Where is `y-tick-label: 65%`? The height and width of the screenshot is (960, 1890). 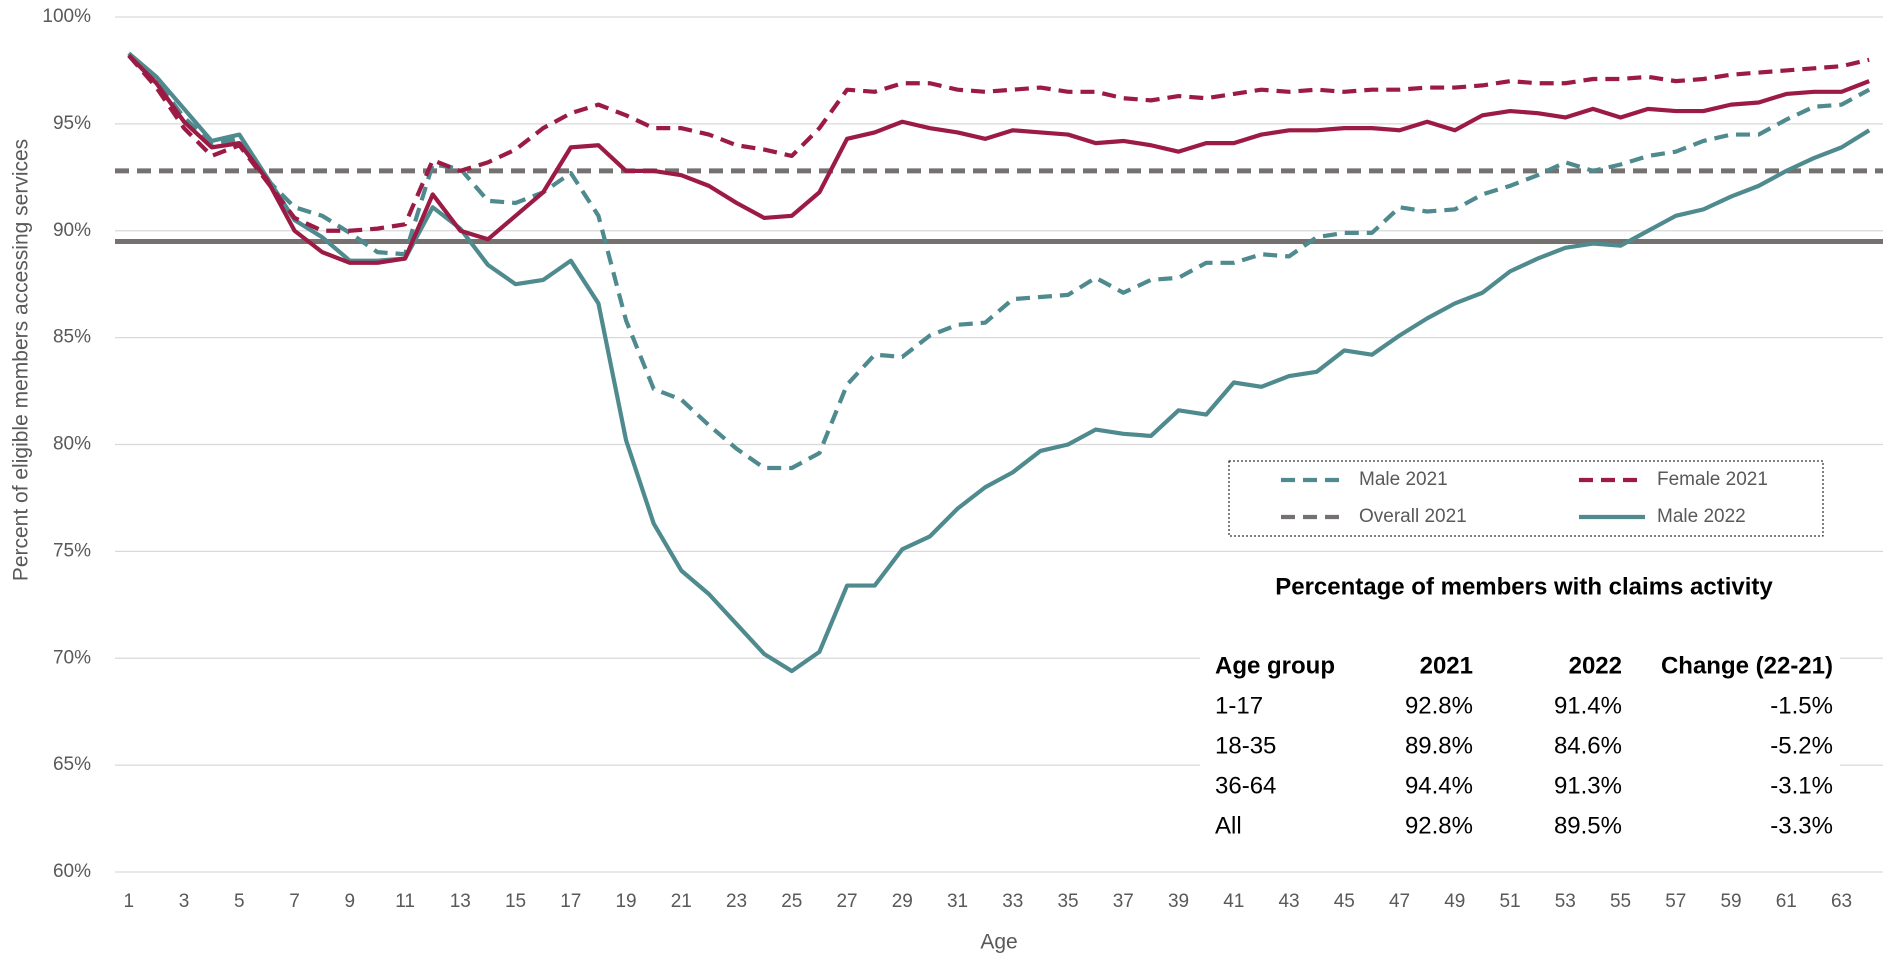 y-tick-label: 65% is located at coordinates (72, 764).